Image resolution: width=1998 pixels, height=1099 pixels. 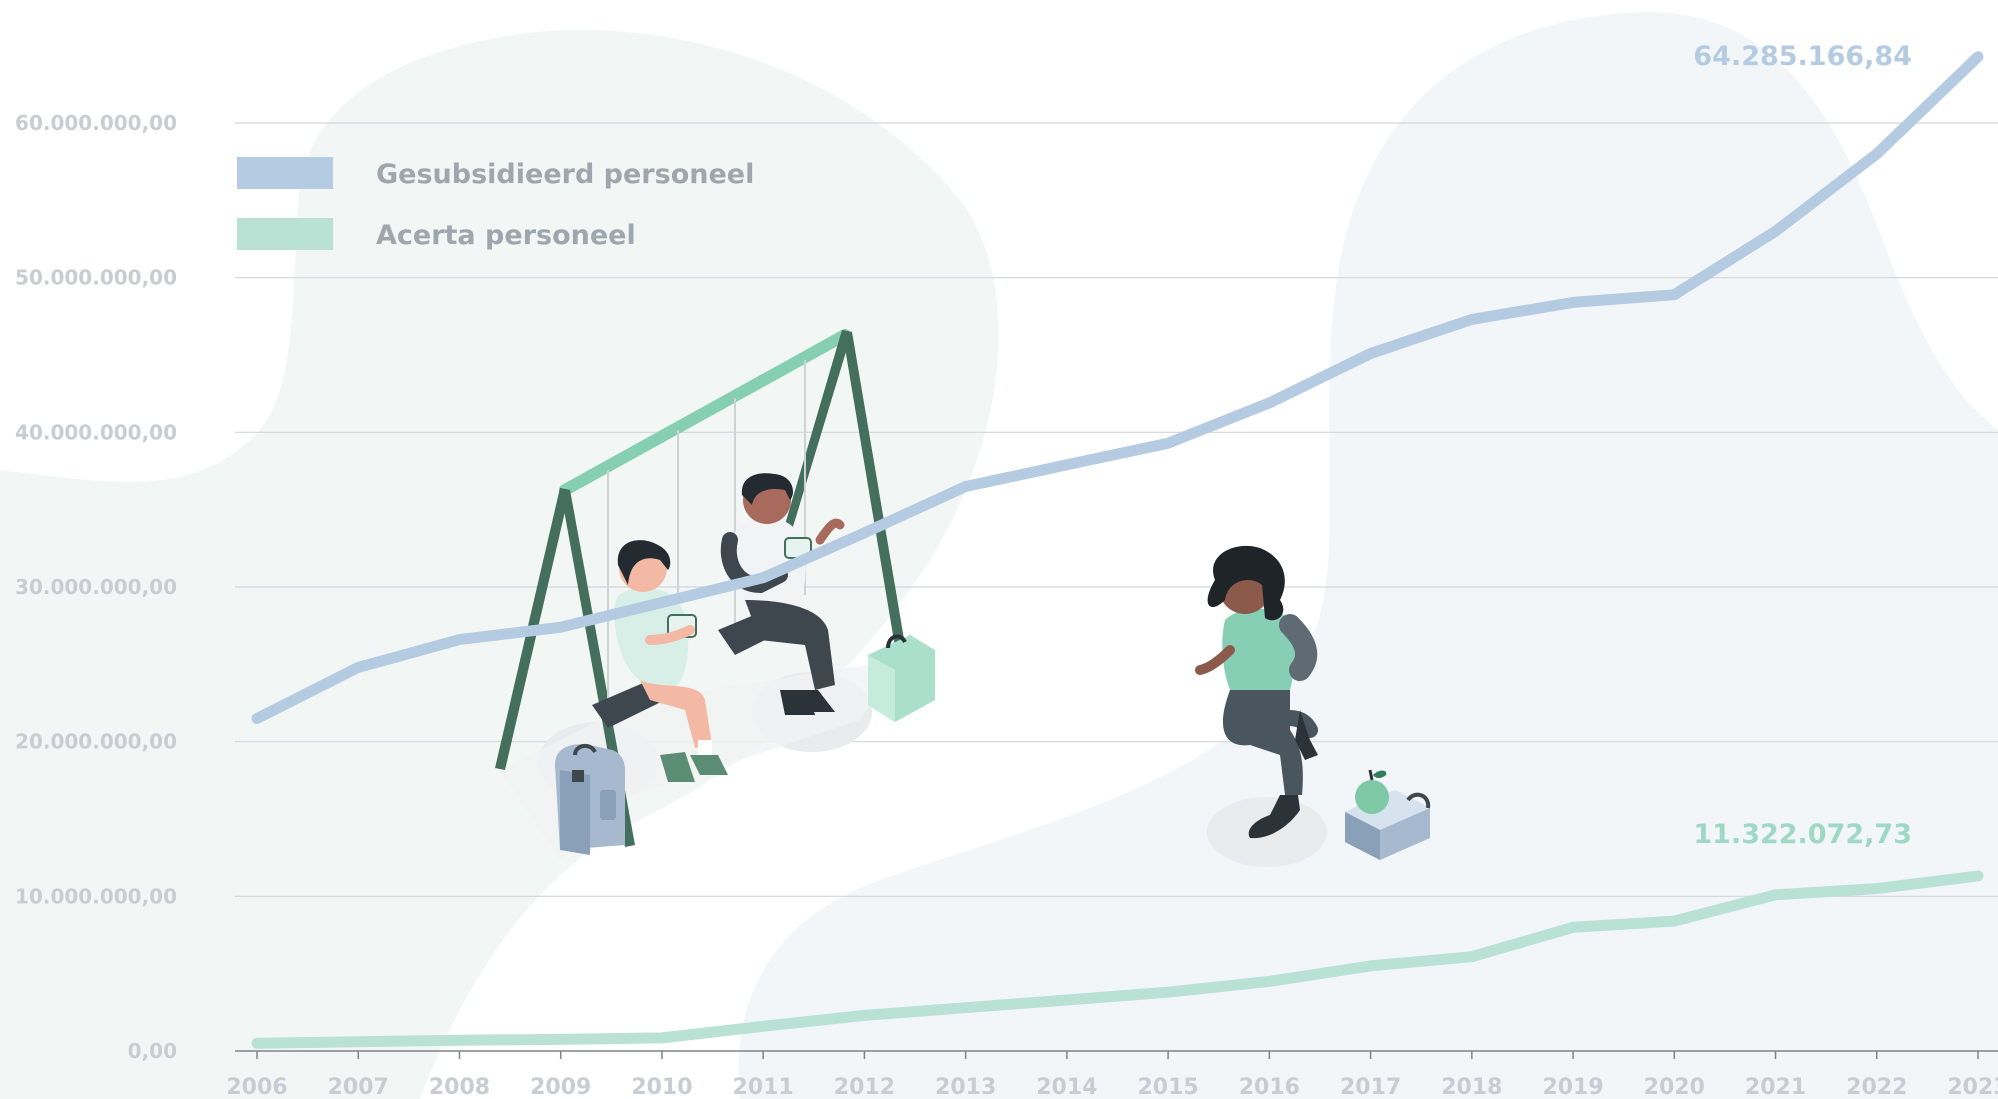 What do you see at coordinates (1269, 1087) in the screenshot?
I see `x-tick-label: 2016` at bounding box center [1269, 1087].